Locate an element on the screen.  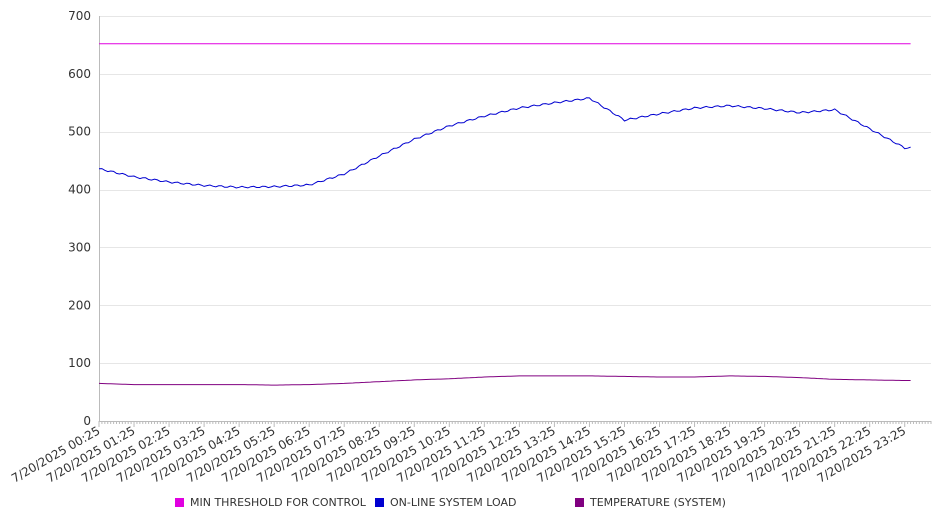
y-tick-label: 400 is located at coordinates (79, 190).